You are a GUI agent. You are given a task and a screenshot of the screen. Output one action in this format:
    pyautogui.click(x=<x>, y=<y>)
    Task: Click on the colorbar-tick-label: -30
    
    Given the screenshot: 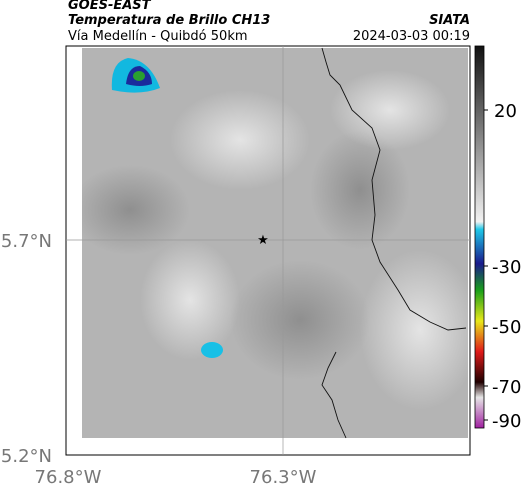 What is the action you would take?
    pyautogui.click(x=506, y=267)
    